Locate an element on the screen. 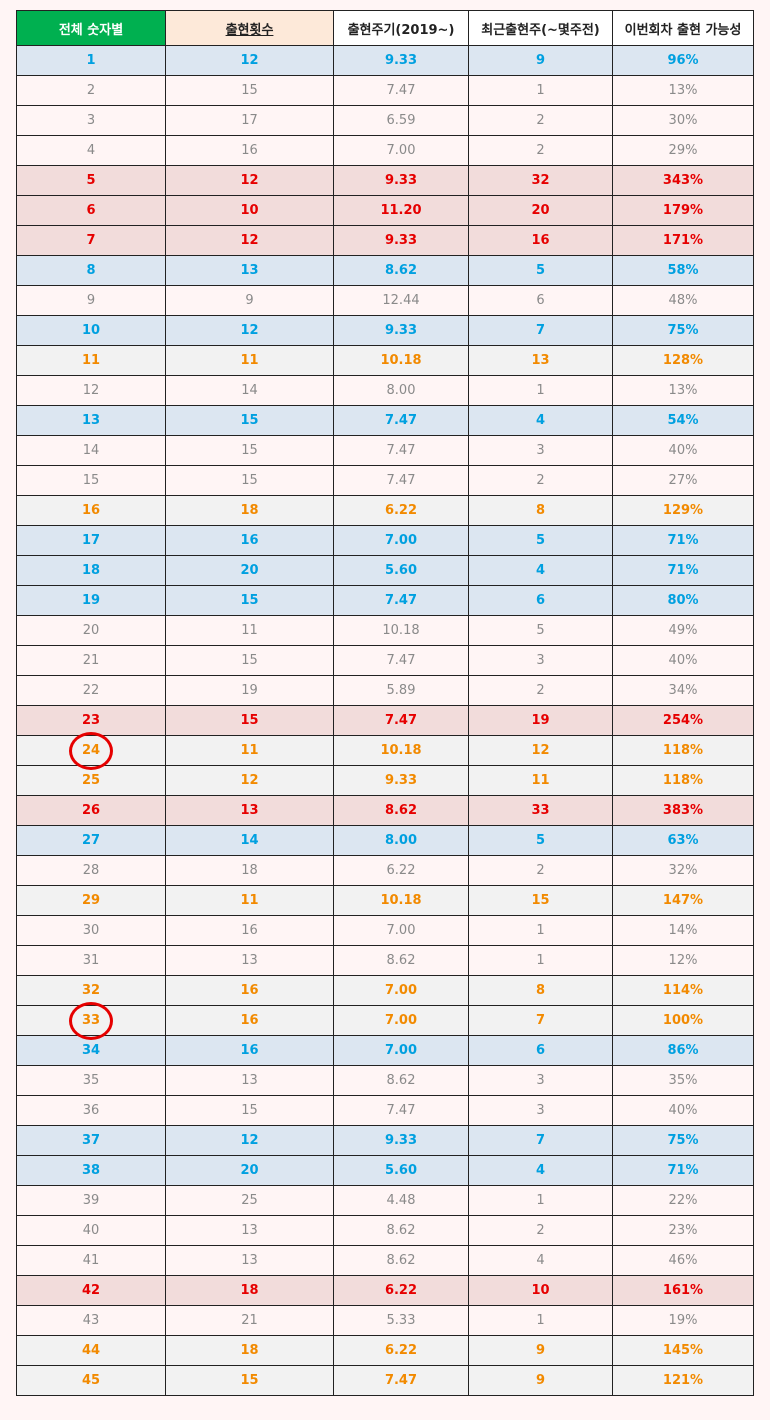 The width and height of the screenshot is (770, 1420). cell-number: 36 is located at coordinates (91, 1110).